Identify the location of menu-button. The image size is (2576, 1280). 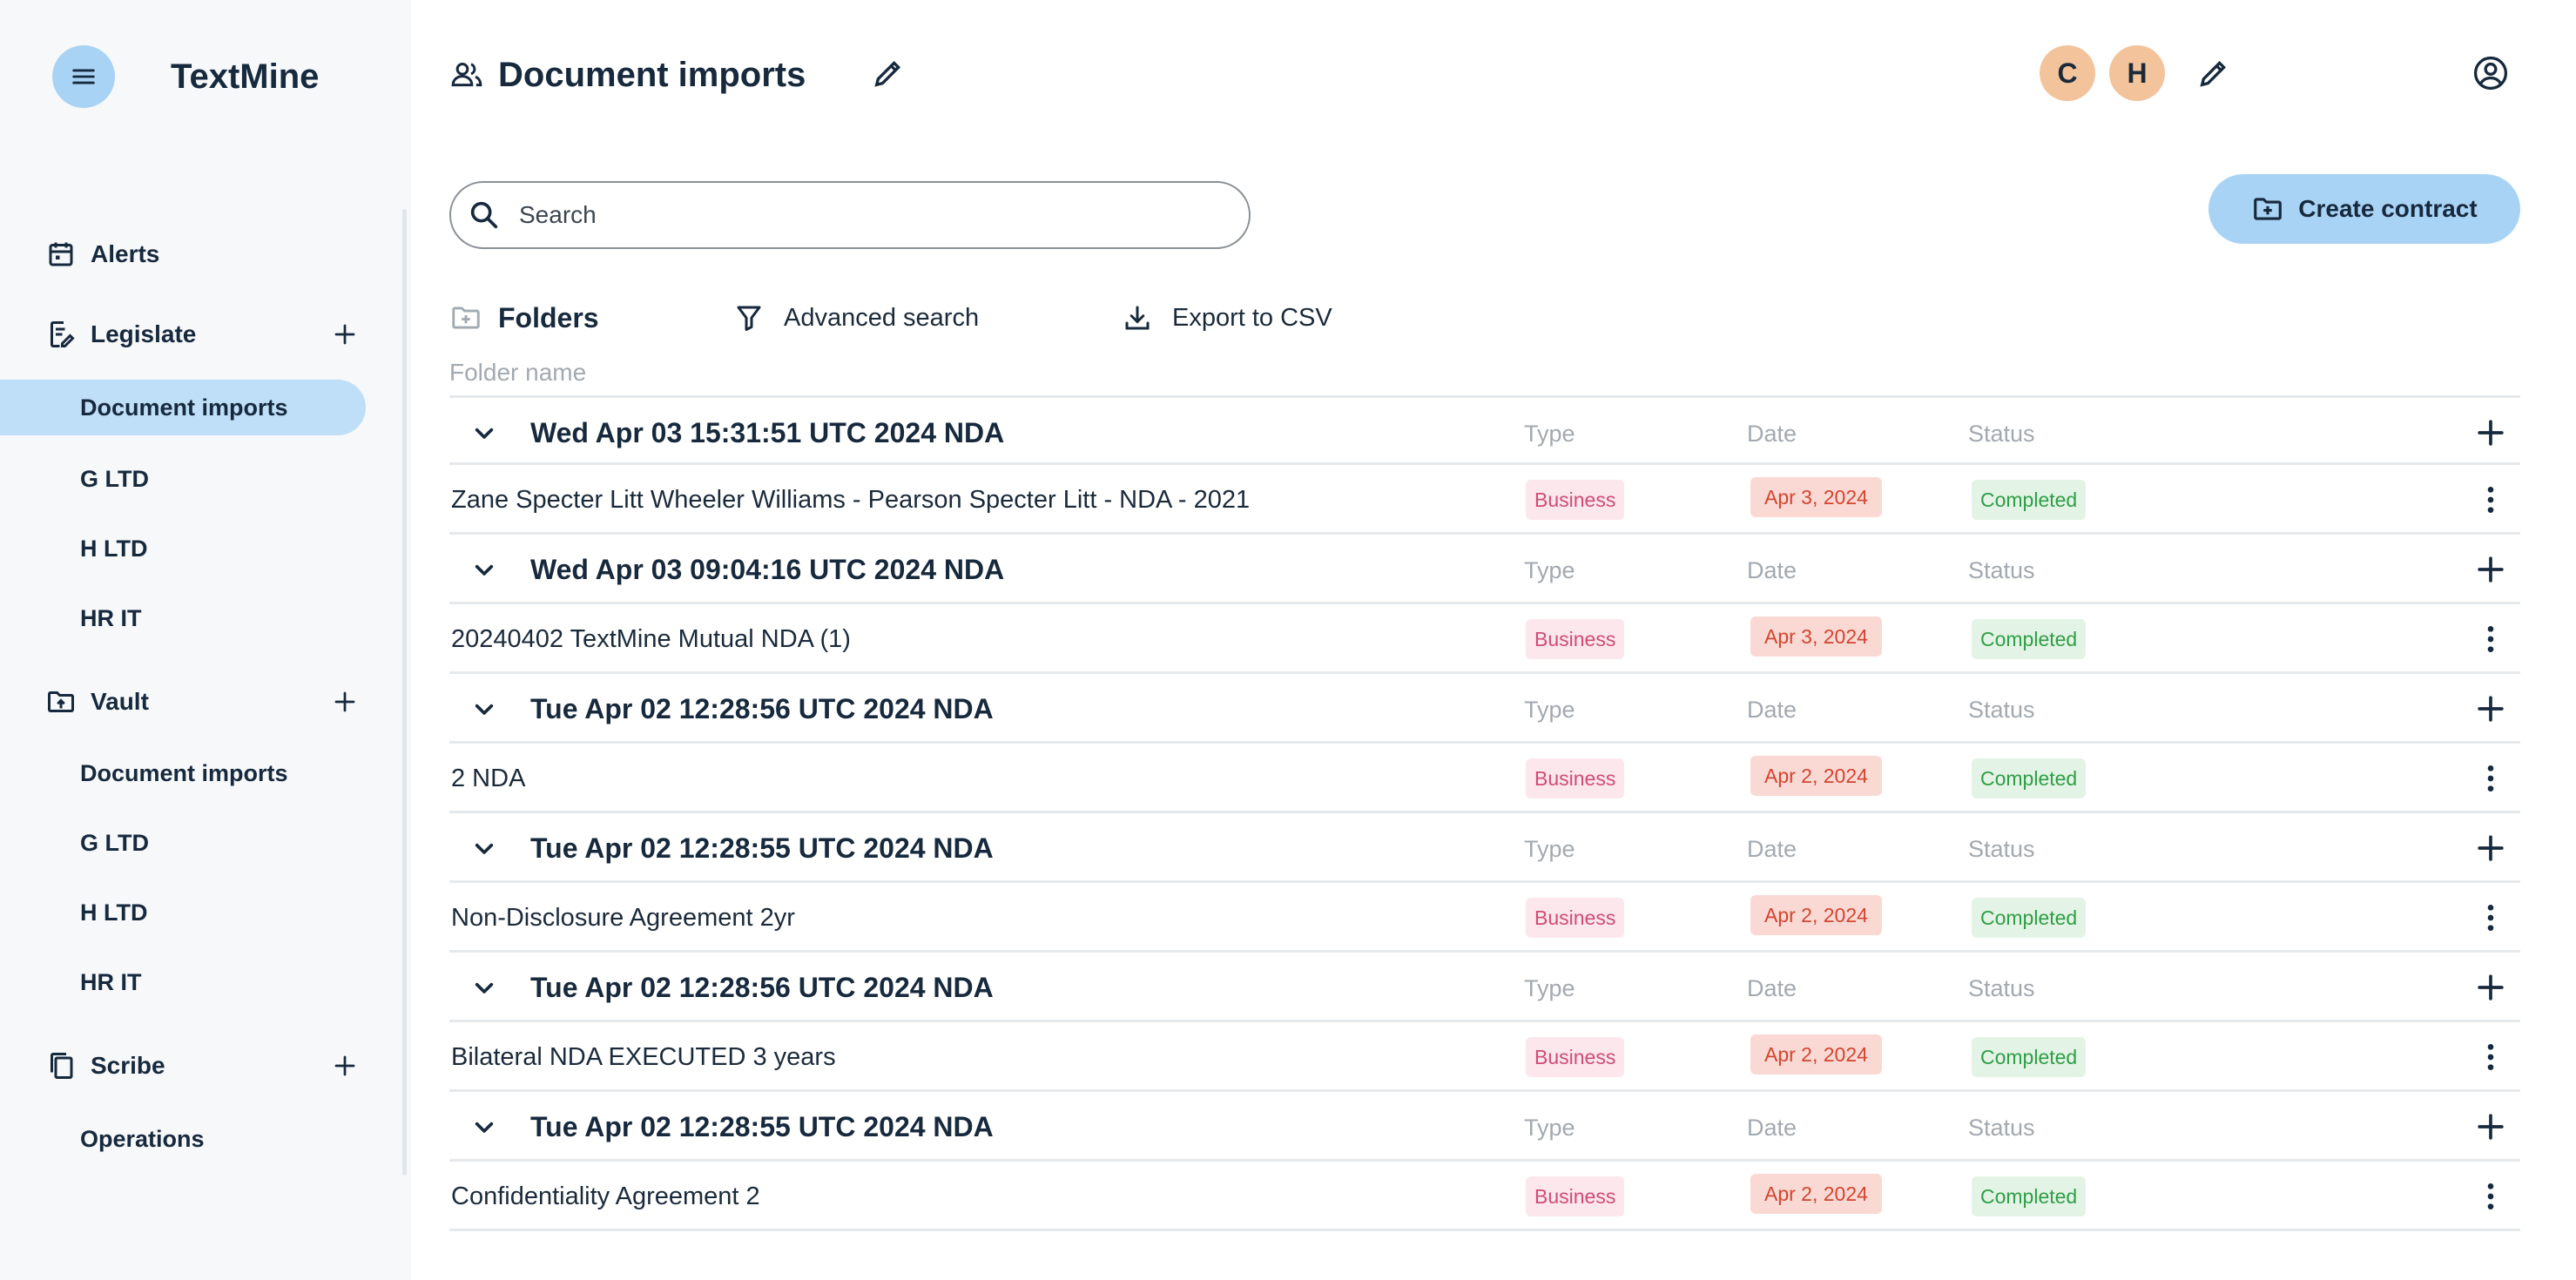
(83, 76).